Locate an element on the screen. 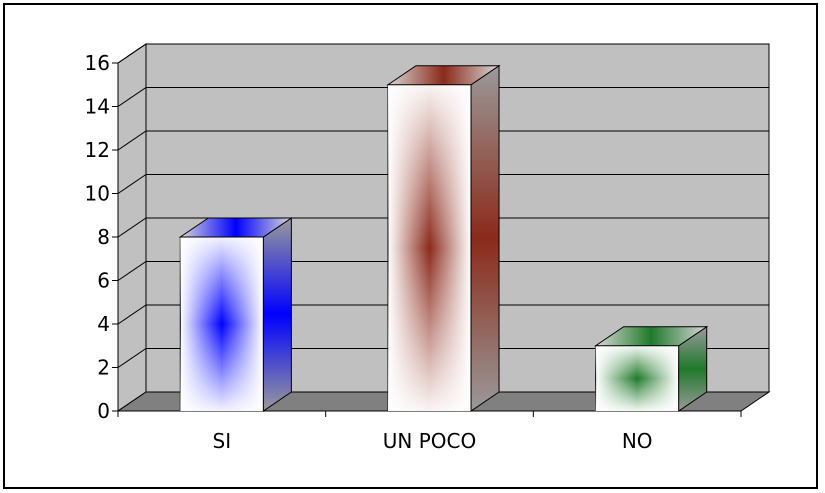 This screenshot has height=493, width=825. y-tick-label: 12 is located at coordinates (97, 150).